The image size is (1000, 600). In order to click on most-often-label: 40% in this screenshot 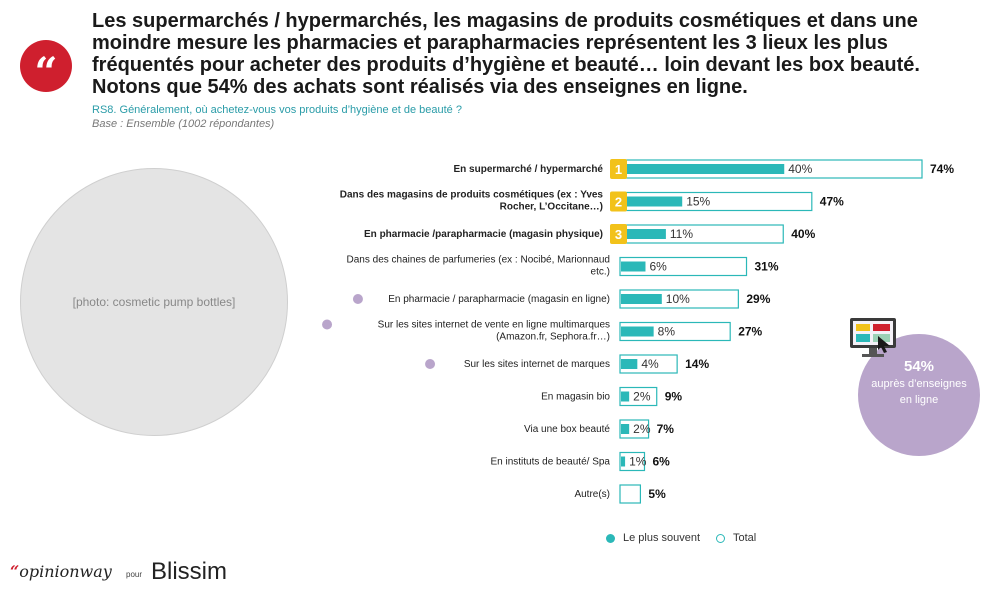, I will do `click(800, 169)`.